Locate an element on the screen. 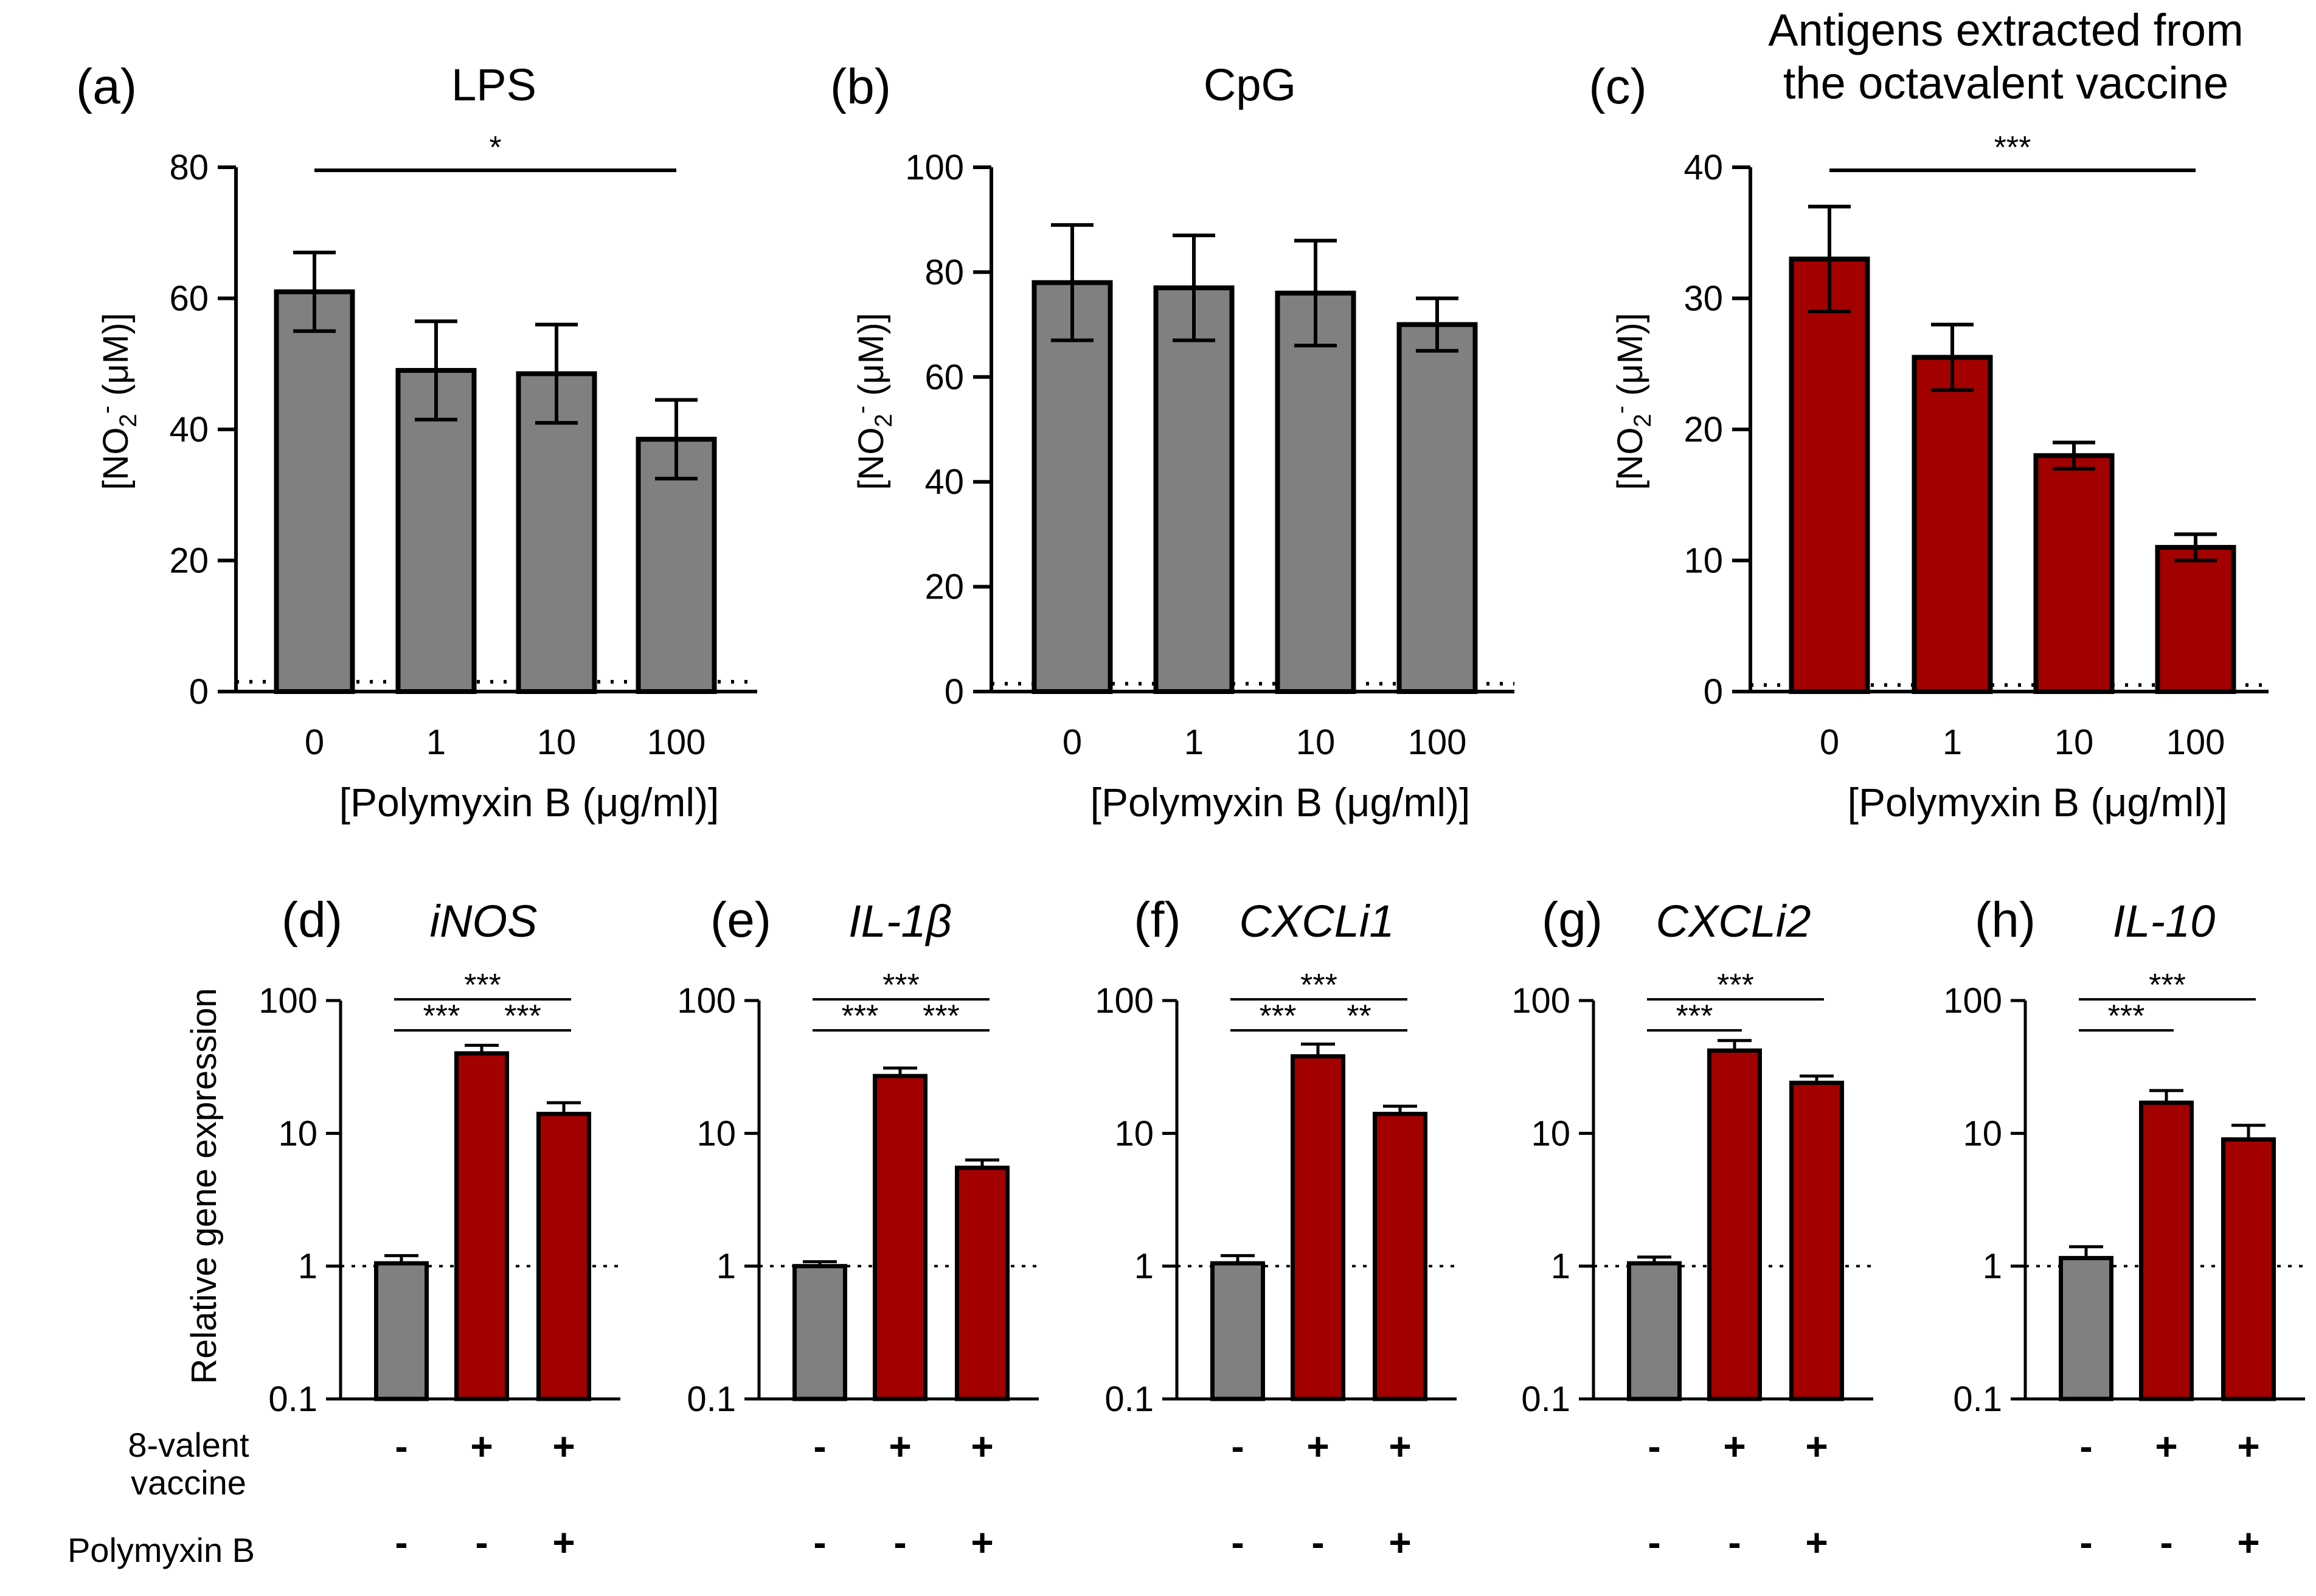 The width and height of the screenshot is (2316, 1596). panel-letter: (a) is located at coordinates (106, 86).